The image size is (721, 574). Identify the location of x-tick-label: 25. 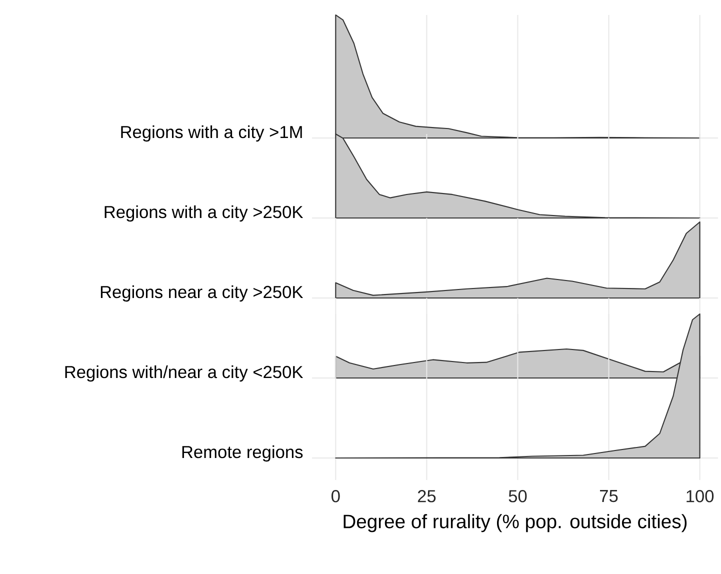
(427, 496).